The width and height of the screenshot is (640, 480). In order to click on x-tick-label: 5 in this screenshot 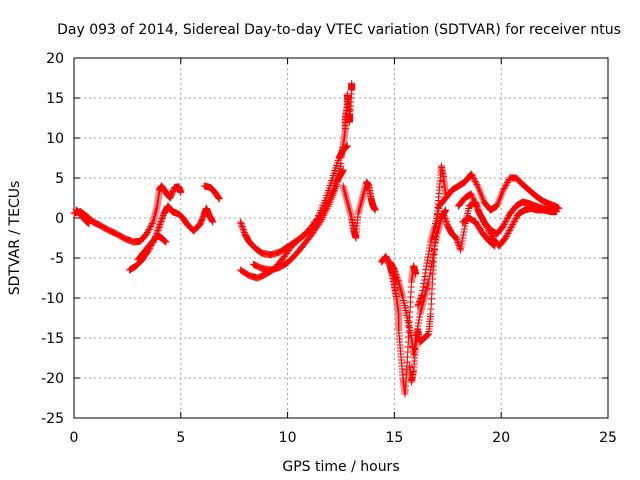, I will do `click(180, 438)`.